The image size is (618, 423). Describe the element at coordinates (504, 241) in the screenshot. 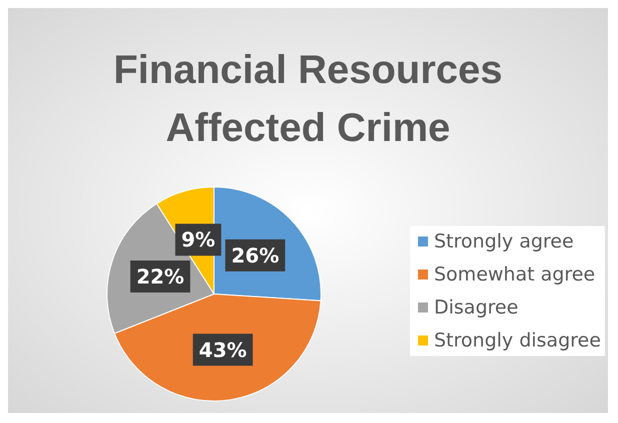

I see `legend-label: Strongly agree` at that location.